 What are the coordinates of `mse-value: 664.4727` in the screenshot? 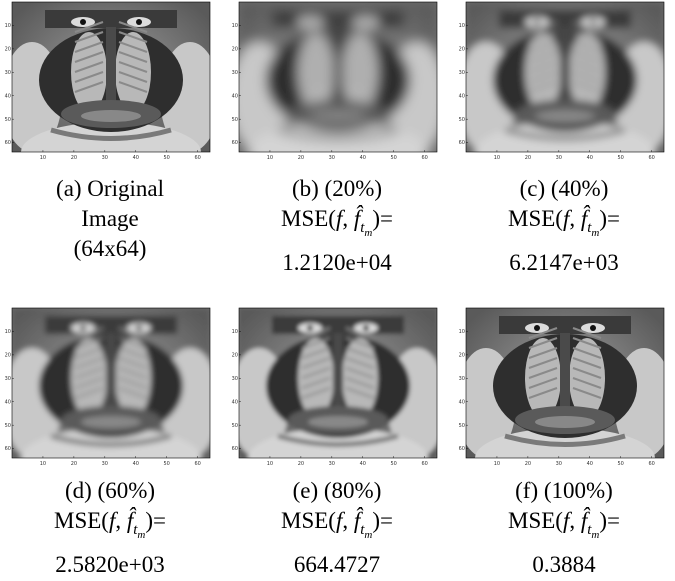 It's located at (337, 564).